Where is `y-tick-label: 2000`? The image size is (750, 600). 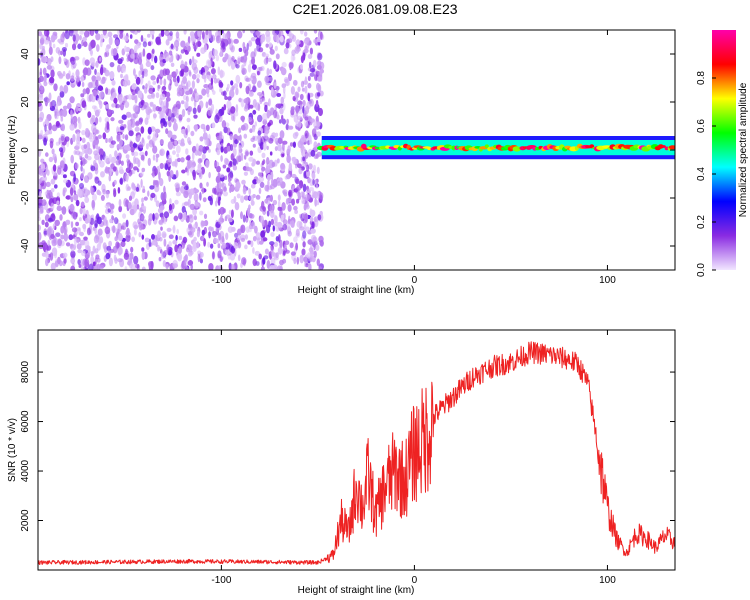
y-tick-label: 2000 is located at coordinates (25, 520).